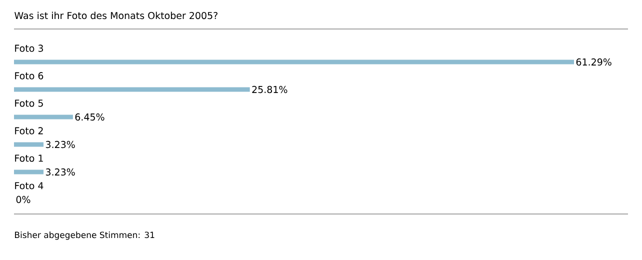  I want to click on chart-title: Was ist ihr Foto des Monats Oktober 2005?, so click(116, 16).